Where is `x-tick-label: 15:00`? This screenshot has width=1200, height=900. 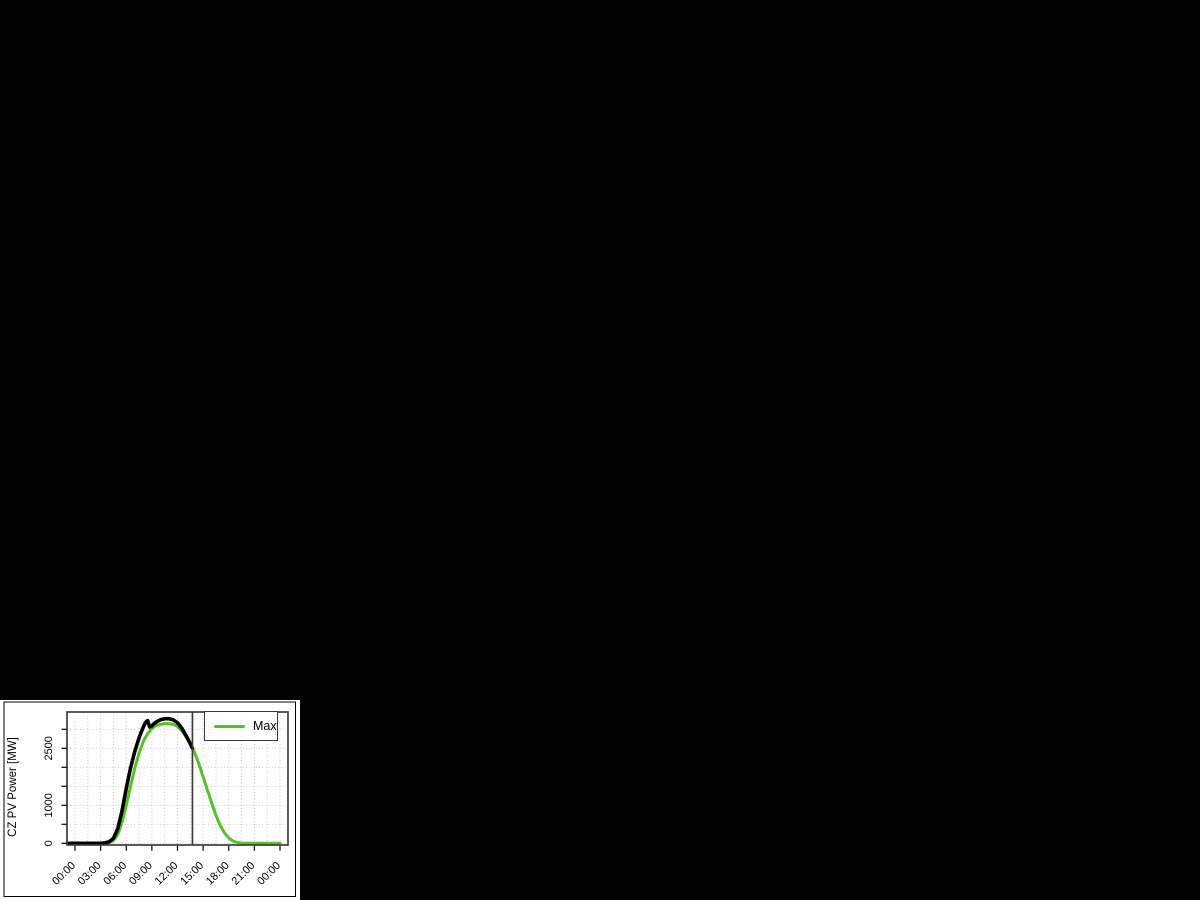 x-tick-label: 15:00 is located at coordinates (192, 874).